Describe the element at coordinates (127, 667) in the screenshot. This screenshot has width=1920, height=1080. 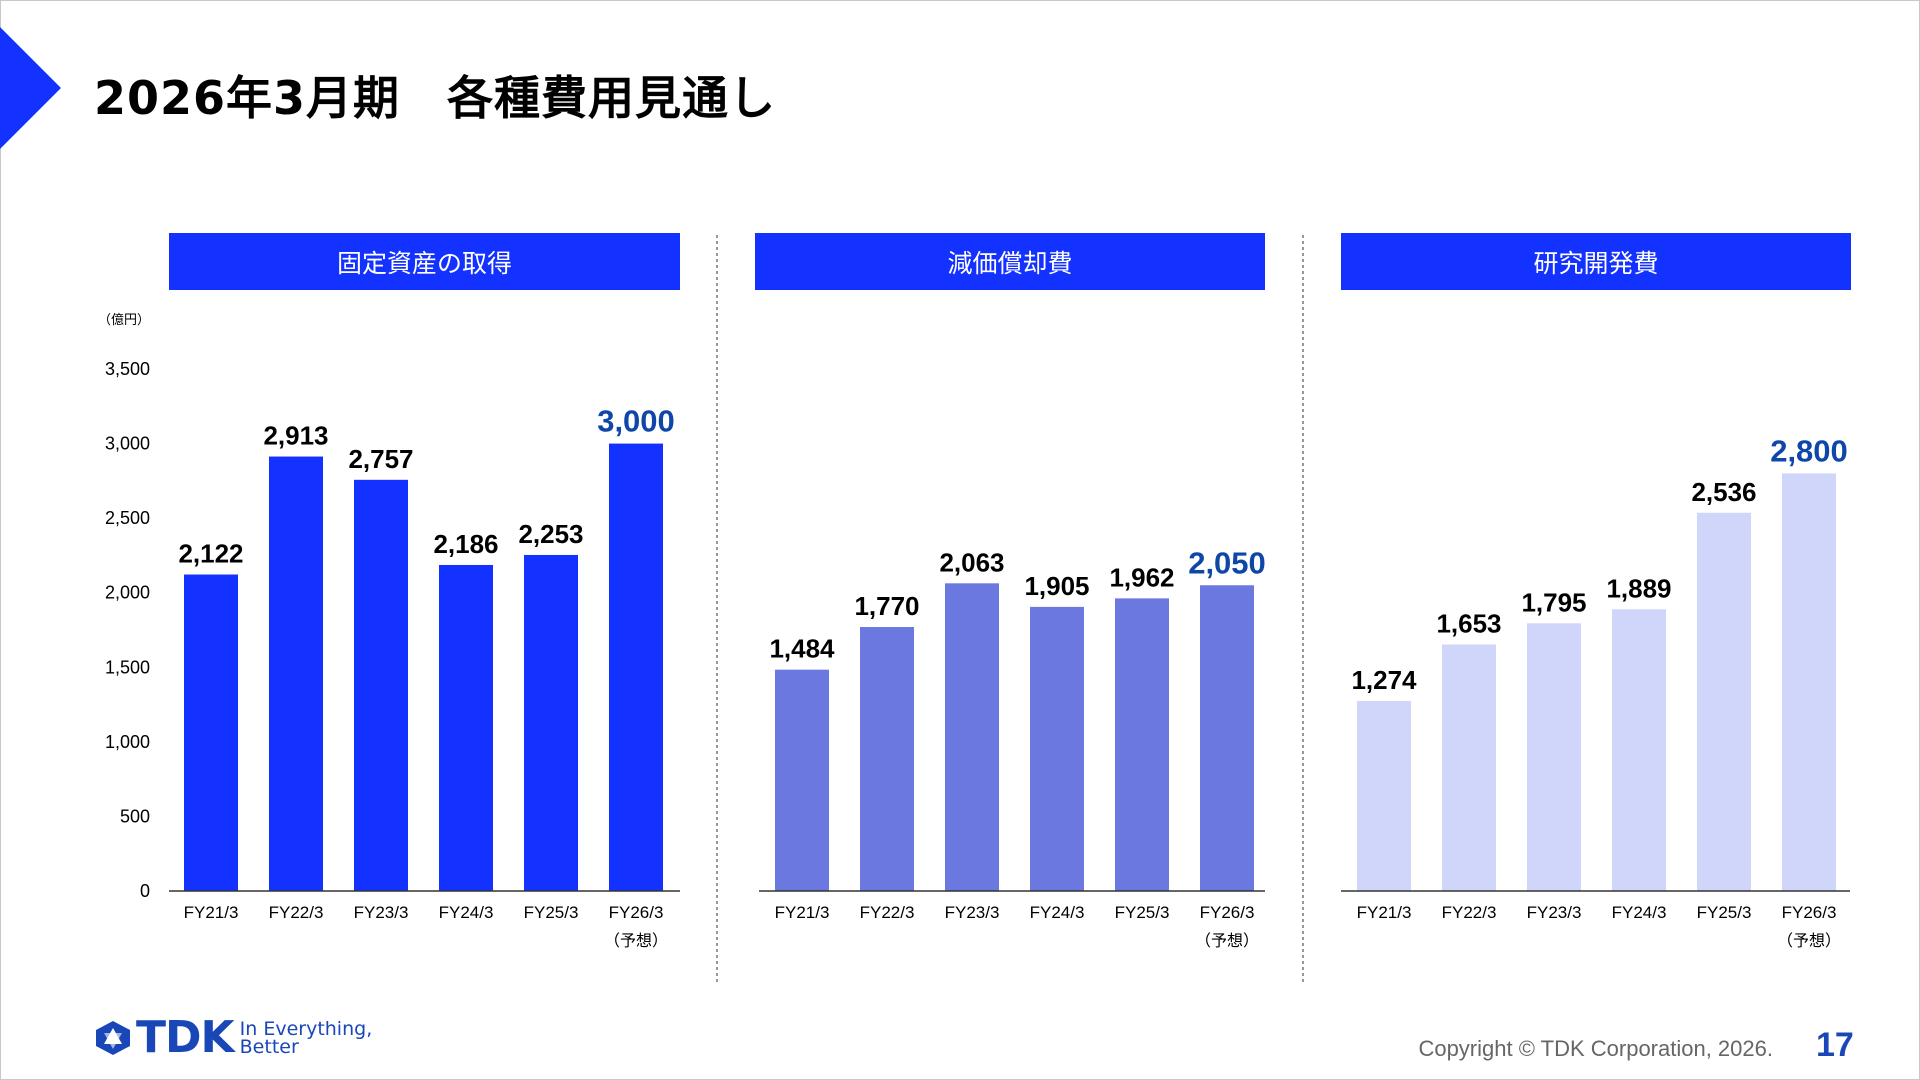
I see `y-tick-label: 1,500` at that location.